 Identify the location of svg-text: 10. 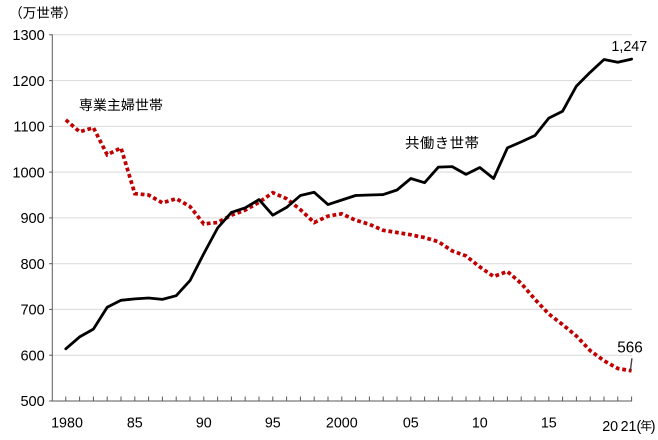
(480, 424).